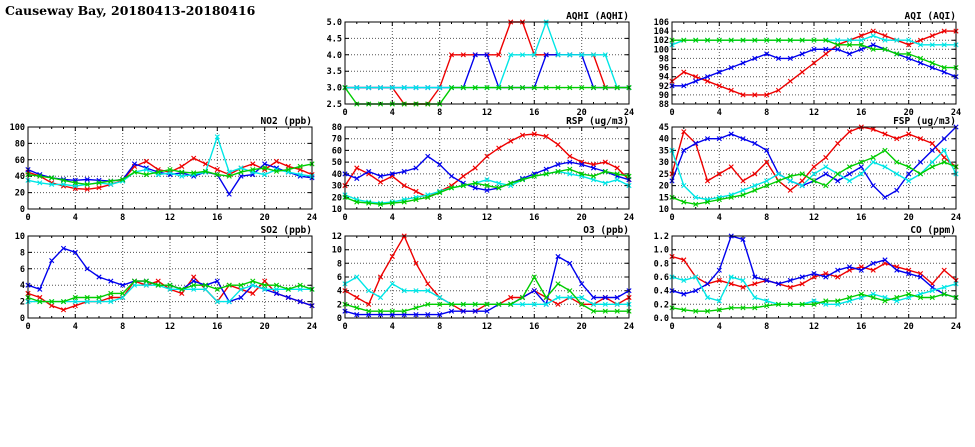 The image size is (975, 447). I want to click on chart-no2: 0 20 40 60 80 100 0 4 8 12 16 20 24 NO2 (ppb), so click(162, 169).